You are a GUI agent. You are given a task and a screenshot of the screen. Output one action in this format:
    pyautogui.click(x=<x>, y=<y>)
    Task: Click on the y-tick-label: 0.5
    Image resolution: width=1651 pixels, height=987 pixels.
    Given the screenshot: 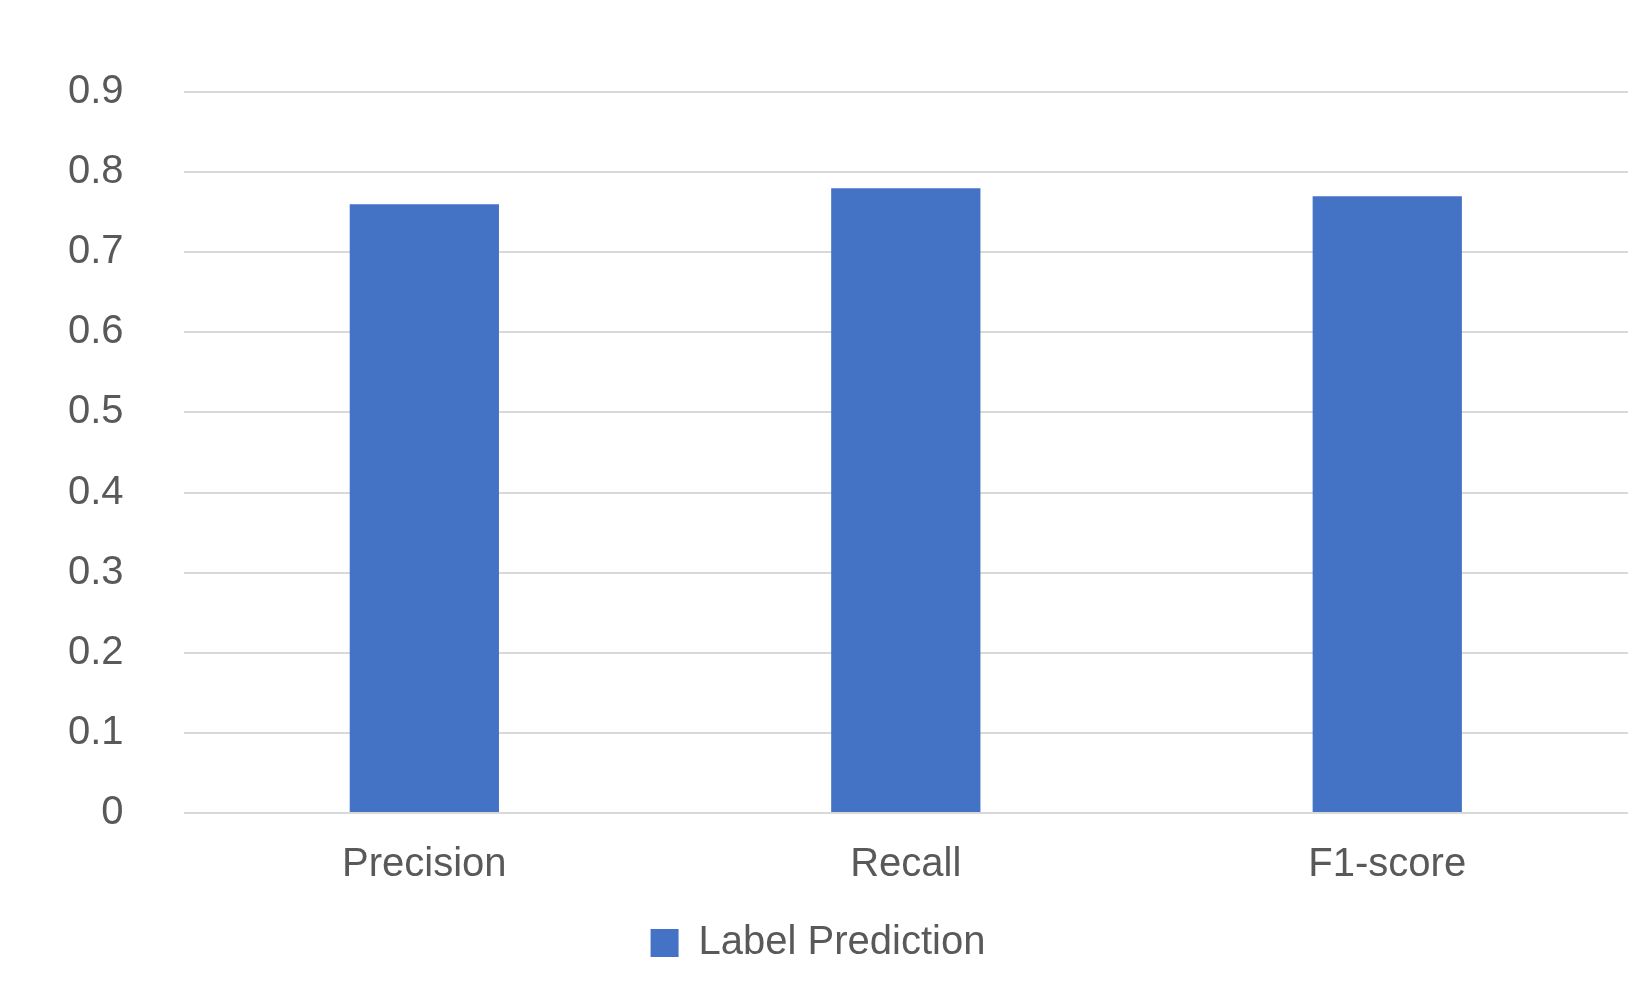 What is the action you would take?
    pyautogui.click(x=96, y=409)
    